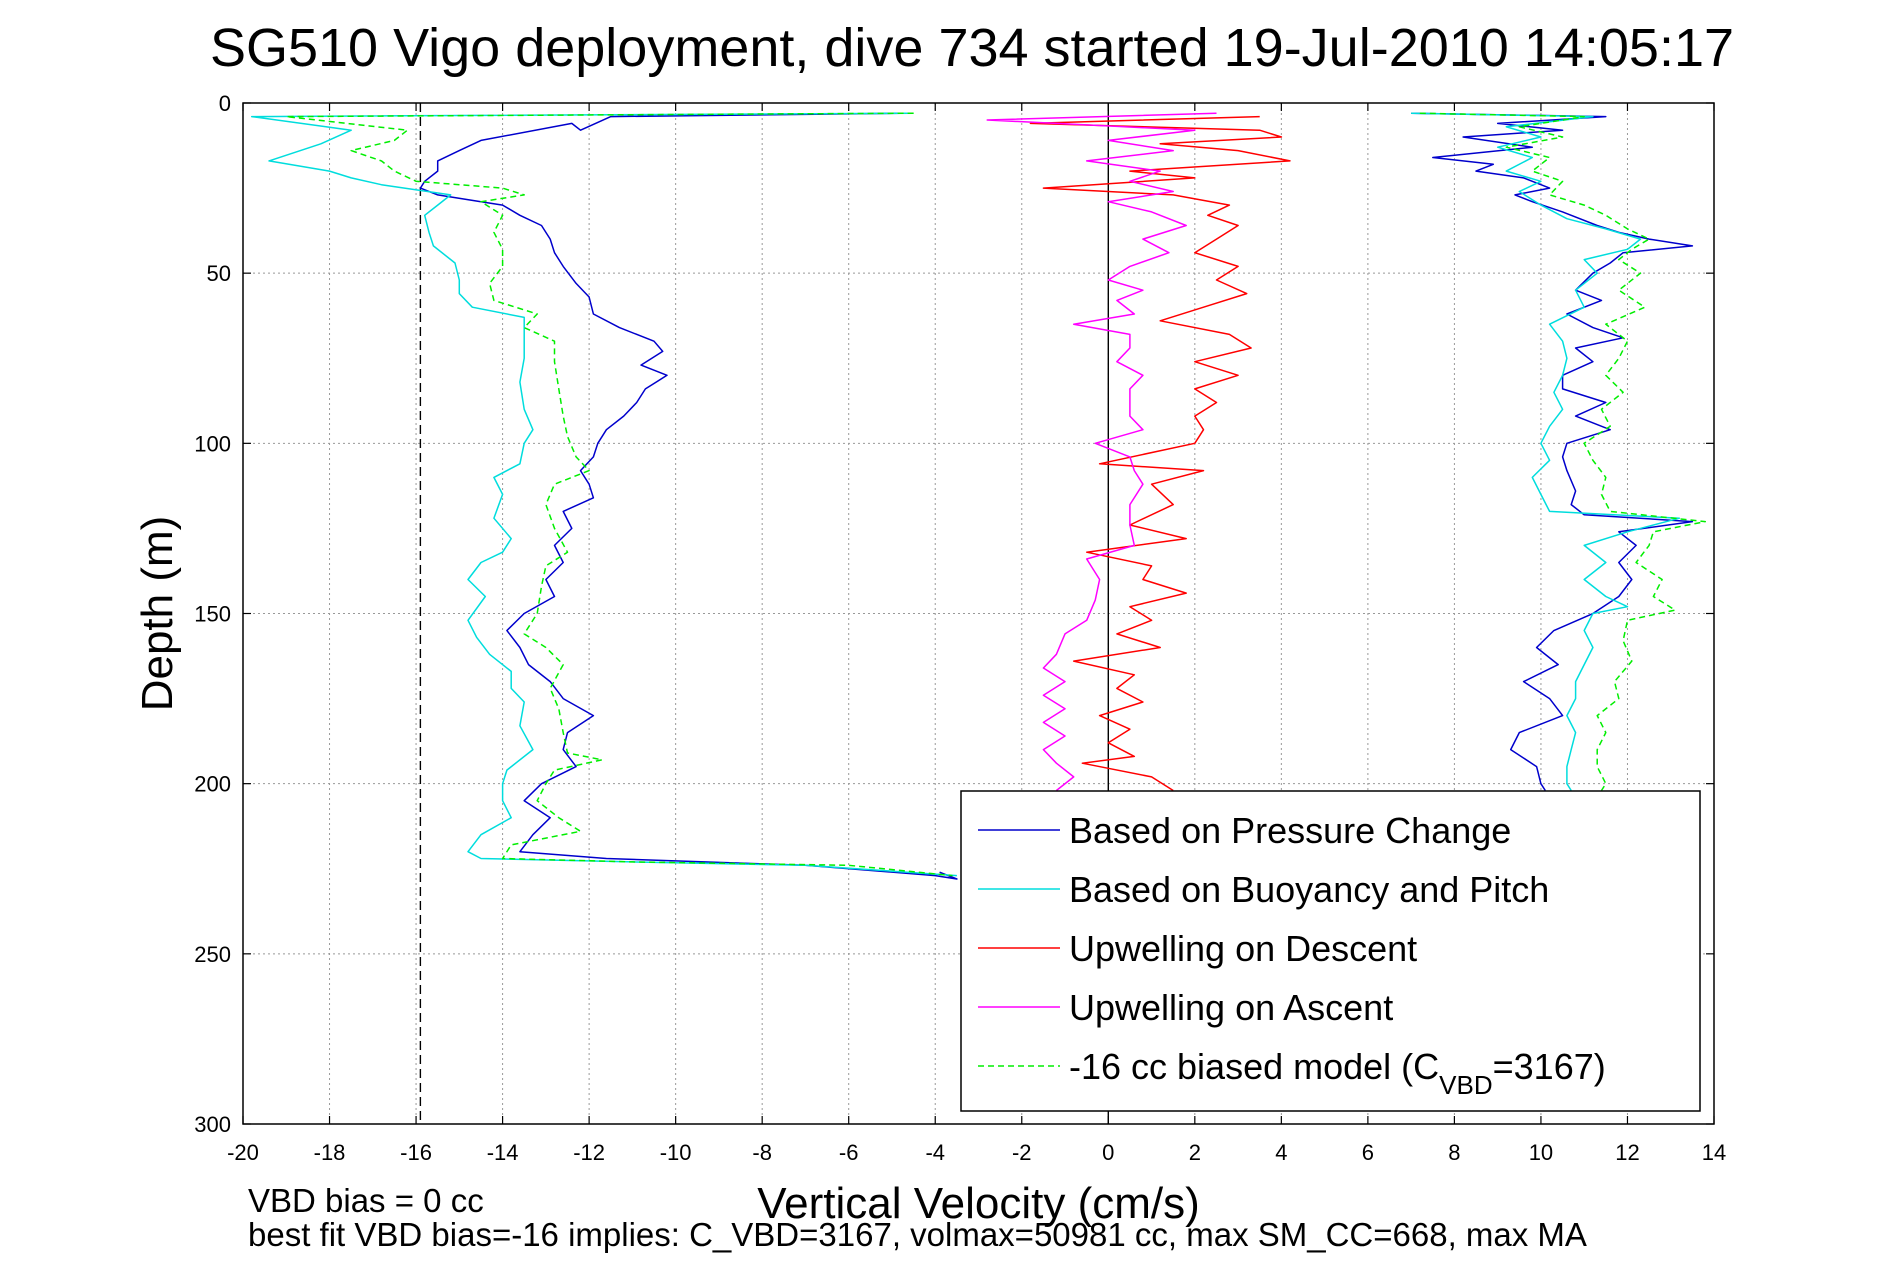 The width and height of the screenshot is (1891, 1262). What do you see at coordinates (1627, 1152) in the screenshot?
I see `x-tick-label: 12` at bounding box center [1627, 1152].